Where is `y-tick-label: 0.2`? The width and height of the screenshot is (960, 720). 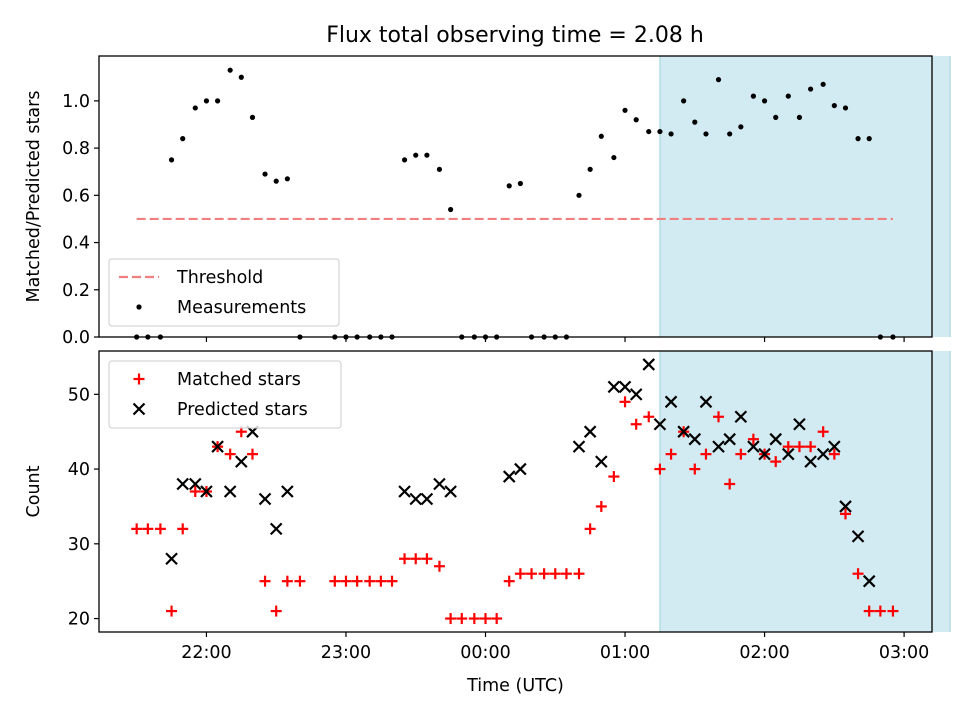
y-tick-label: 0.2 is located at coordinates (76, 291).